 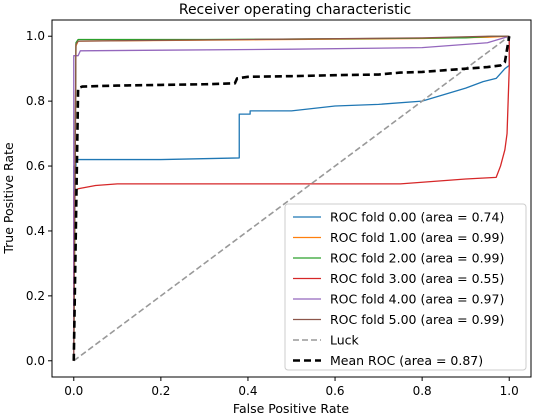 What do you see at coordinates (417, 237) in the screenshot?
I see `legend-label: ROC fold 1.00 (area = 0.99)` at bounding box center [417, 237].